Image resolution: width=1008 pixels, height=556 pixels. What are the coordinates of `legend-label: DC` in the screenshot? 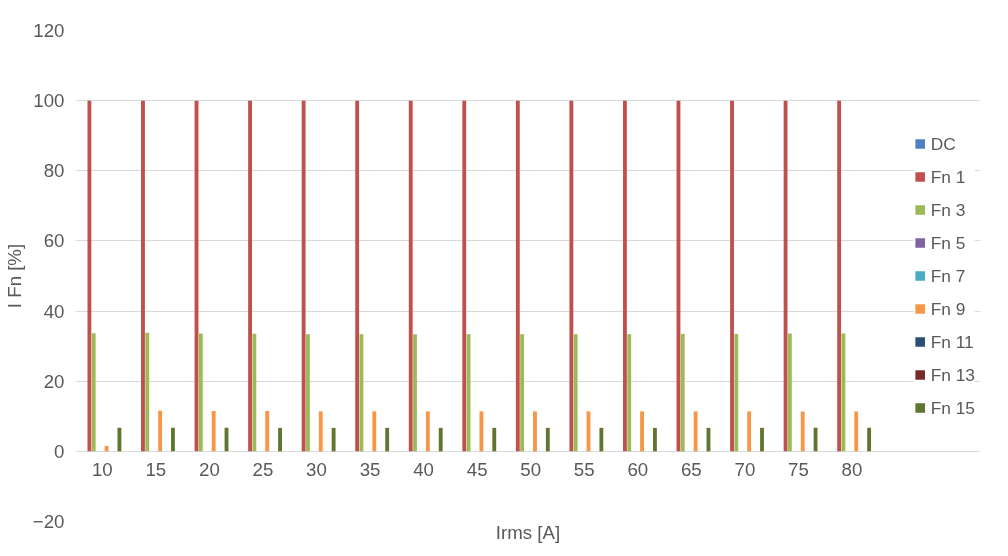 It's located at (943, 143).